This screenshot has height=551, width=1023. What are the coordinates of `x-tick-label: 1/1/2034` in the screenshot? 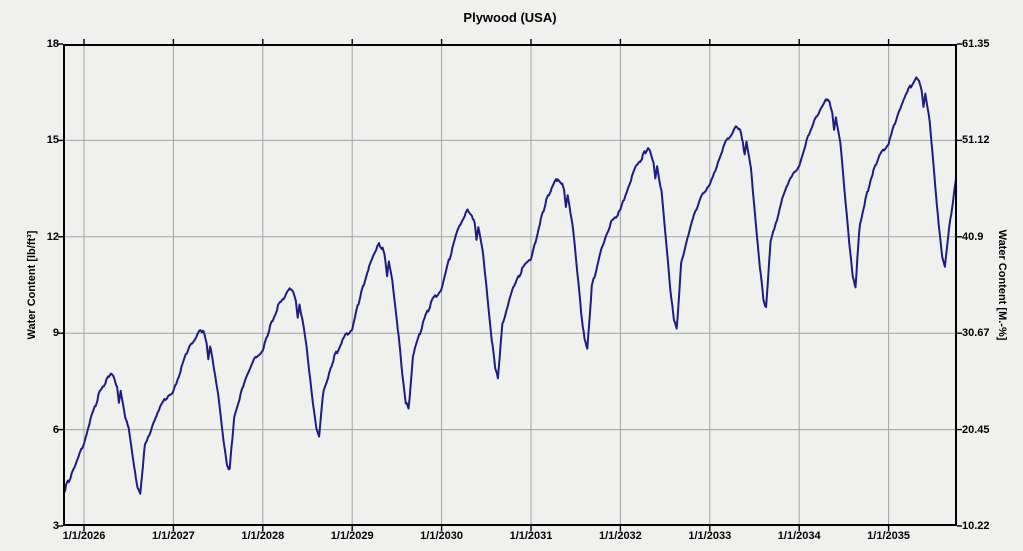 It's located at (799, 536).